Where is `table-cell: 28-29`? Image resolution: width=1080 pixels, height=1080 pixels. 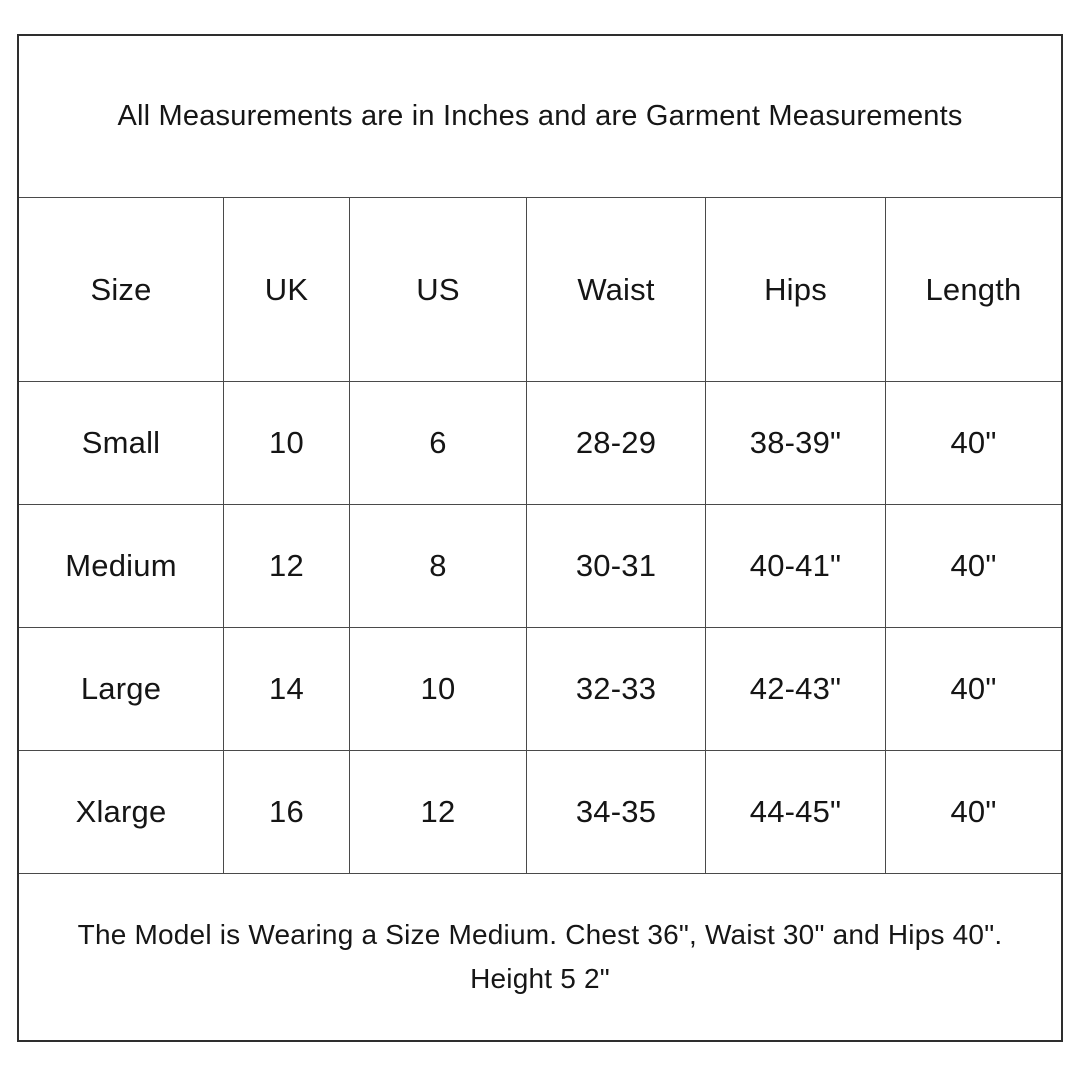 table-cell: 28-29 is located at coordinates (616, 443).